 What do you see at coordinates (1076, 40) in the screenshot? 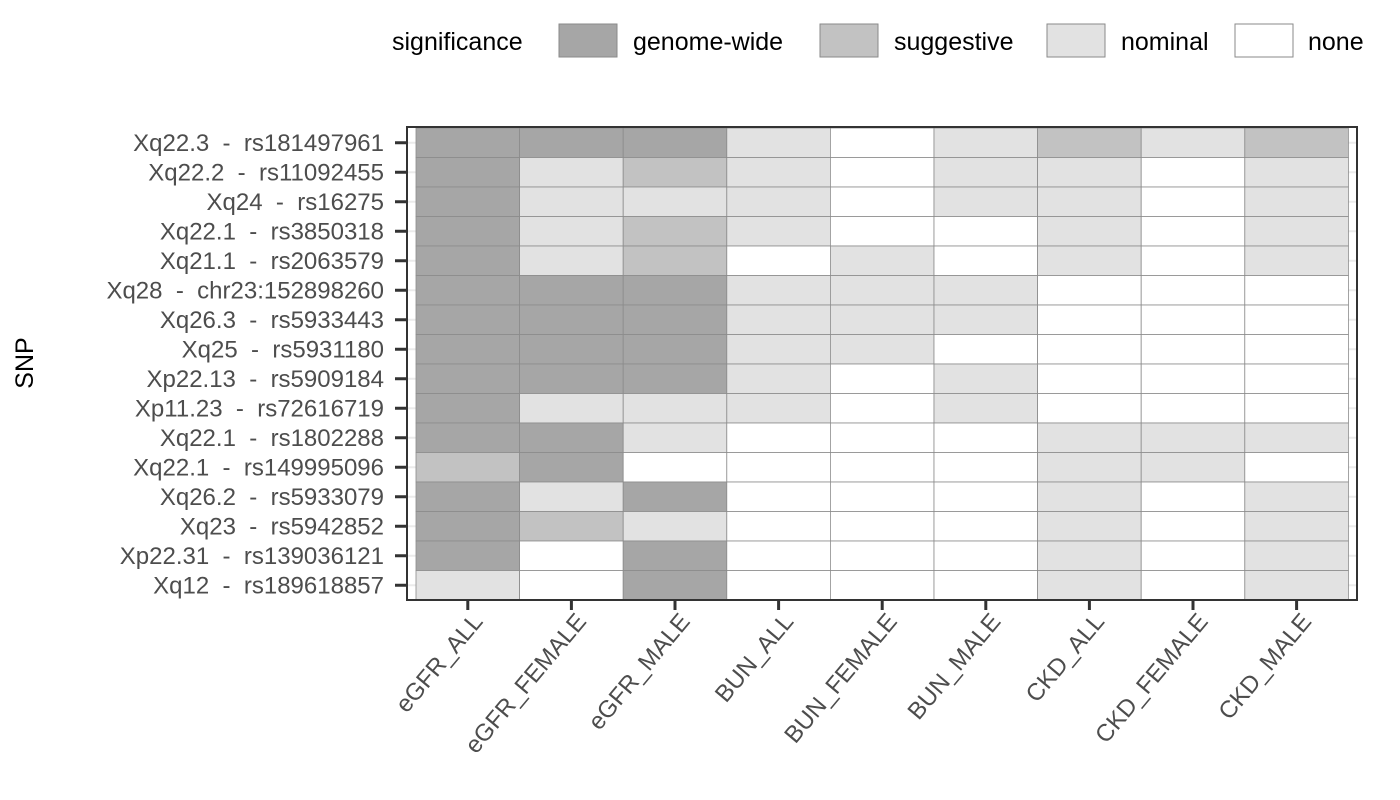
I see `legend-key-nominal` at bounding box center [1076, 40].